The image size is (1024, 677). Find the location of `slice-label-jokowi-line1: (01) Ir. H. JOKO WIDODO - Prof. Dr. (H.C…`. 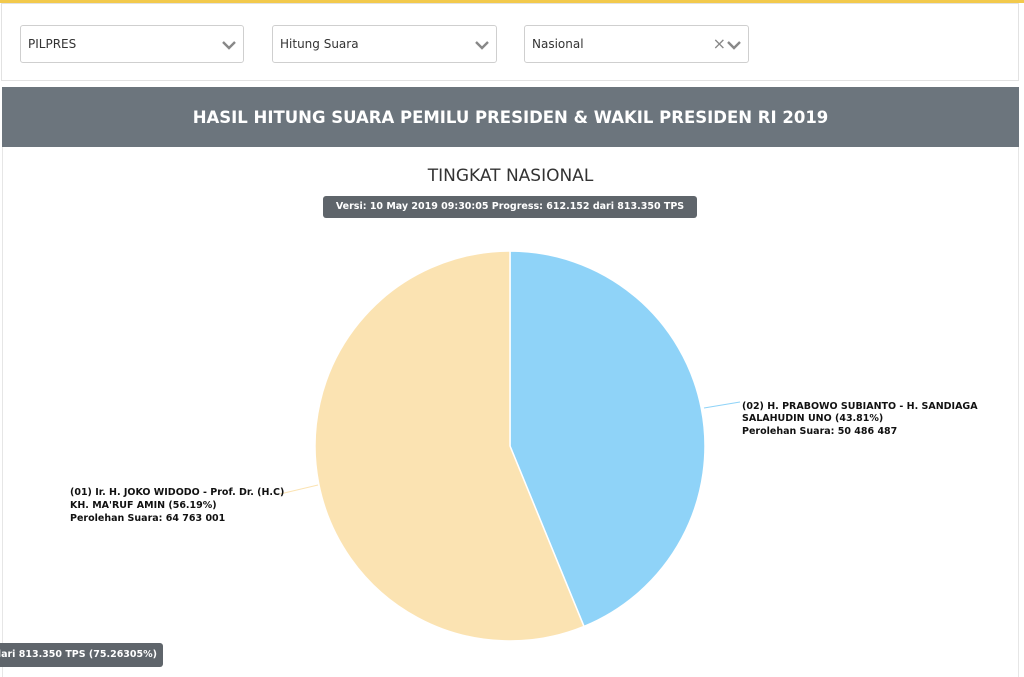

slice-label-jokowi-line1: (01) Ir. H. JOKO WIDODO - Prof. Dr. (H.C… is located at coordinates (177, 492).